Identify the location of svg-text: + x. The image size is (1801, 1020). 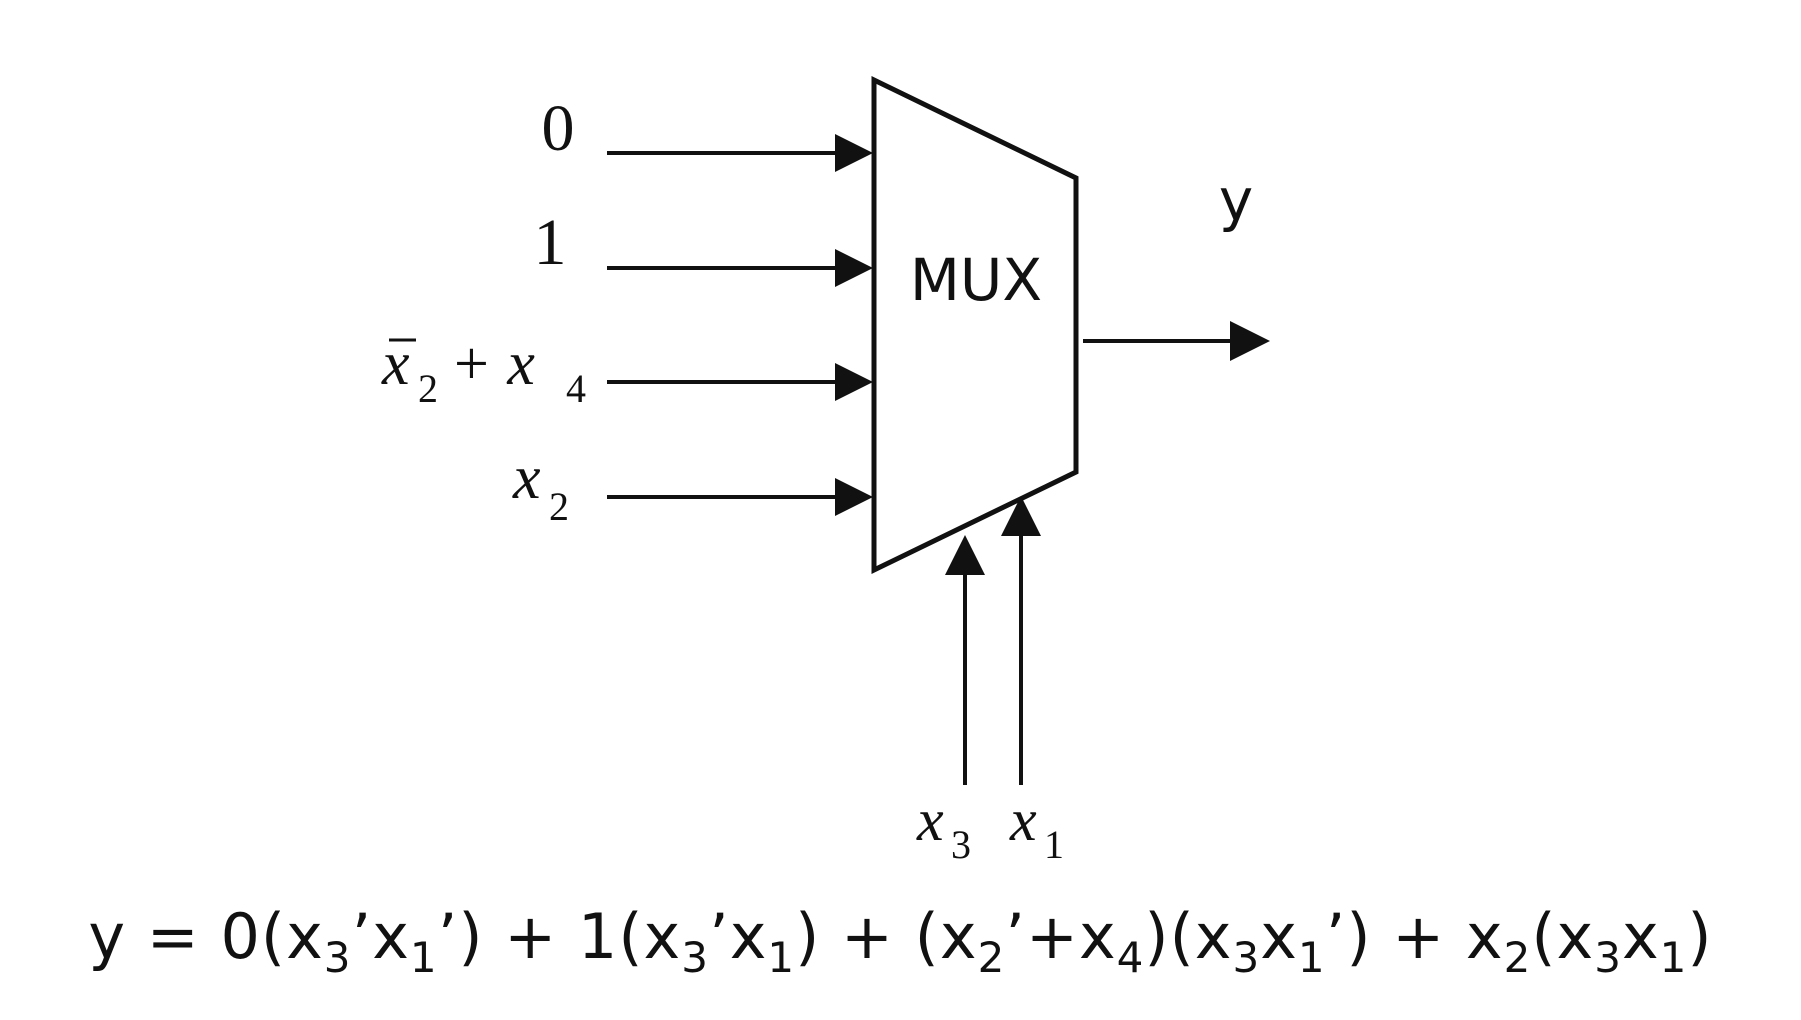
(492, 364).